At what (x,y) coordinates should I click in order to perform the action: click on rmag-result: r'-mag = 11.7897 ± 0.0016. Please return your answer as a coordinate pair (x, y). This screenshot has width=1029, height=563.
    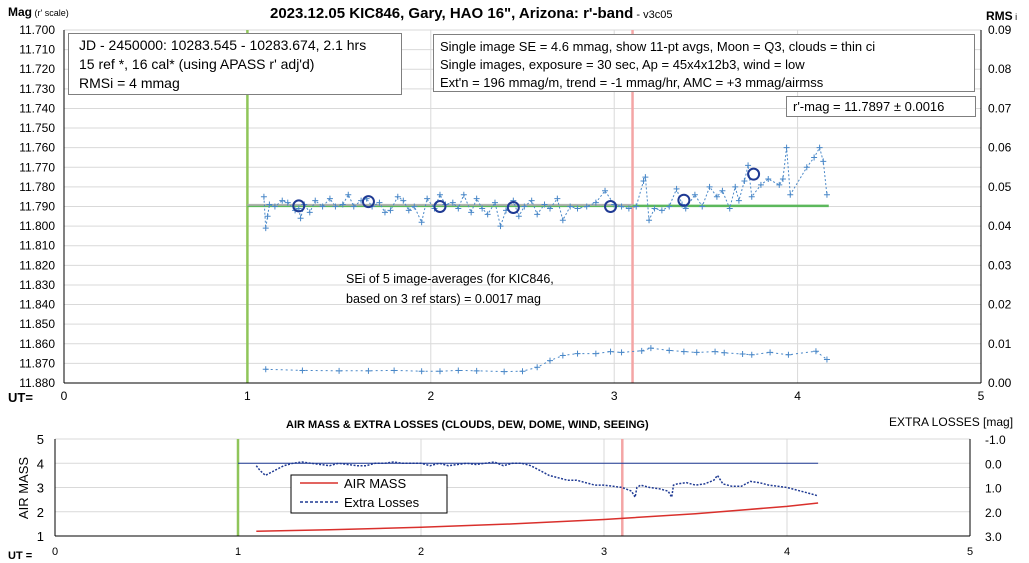
    Looking at the image, I should click on (869, 106).